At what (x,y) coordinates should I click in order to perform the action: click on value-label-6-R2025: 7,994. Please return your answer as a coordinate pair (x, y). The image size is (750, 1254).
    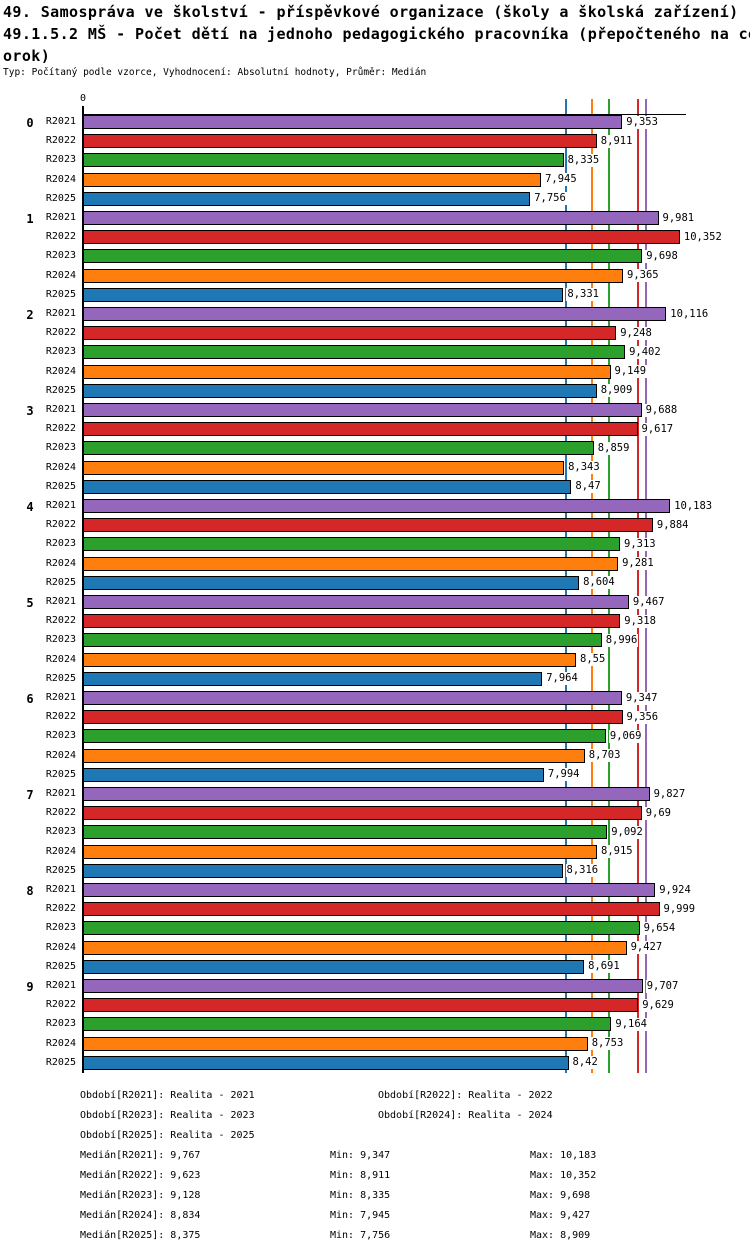
    Looking at the image, I should click on (563, 775).